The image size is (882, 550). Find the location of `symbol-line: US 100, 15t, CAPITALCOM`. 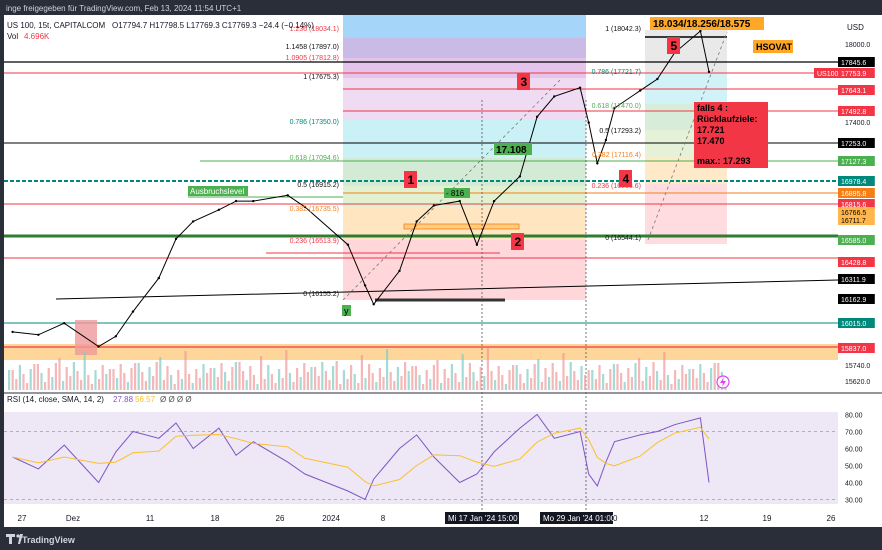

symbol-line: US 100, 15t, CAPITALCOM is located at coordinates (56, 25).